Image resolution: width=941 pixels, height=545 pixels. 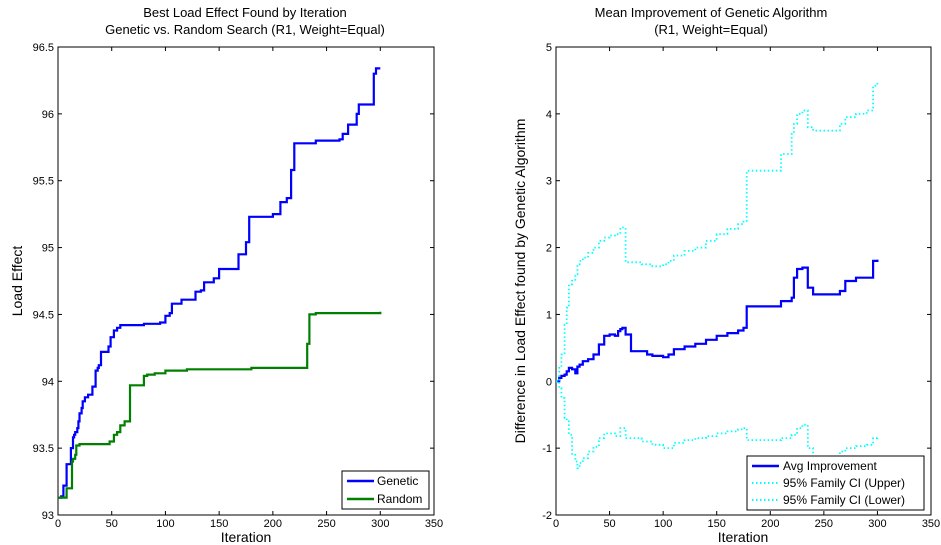 I want to click on y-tick-label: -1, so click(x=547, y=449).